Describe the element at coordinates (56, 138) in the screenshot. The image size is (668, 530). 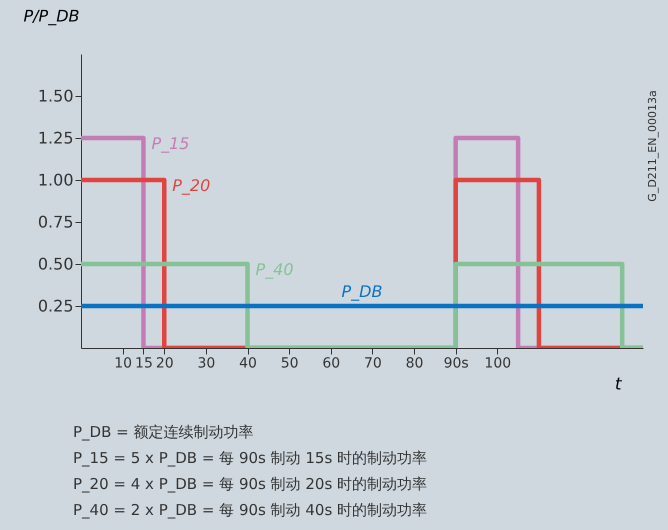
I see `y-tick-label: 1.25` at that location.